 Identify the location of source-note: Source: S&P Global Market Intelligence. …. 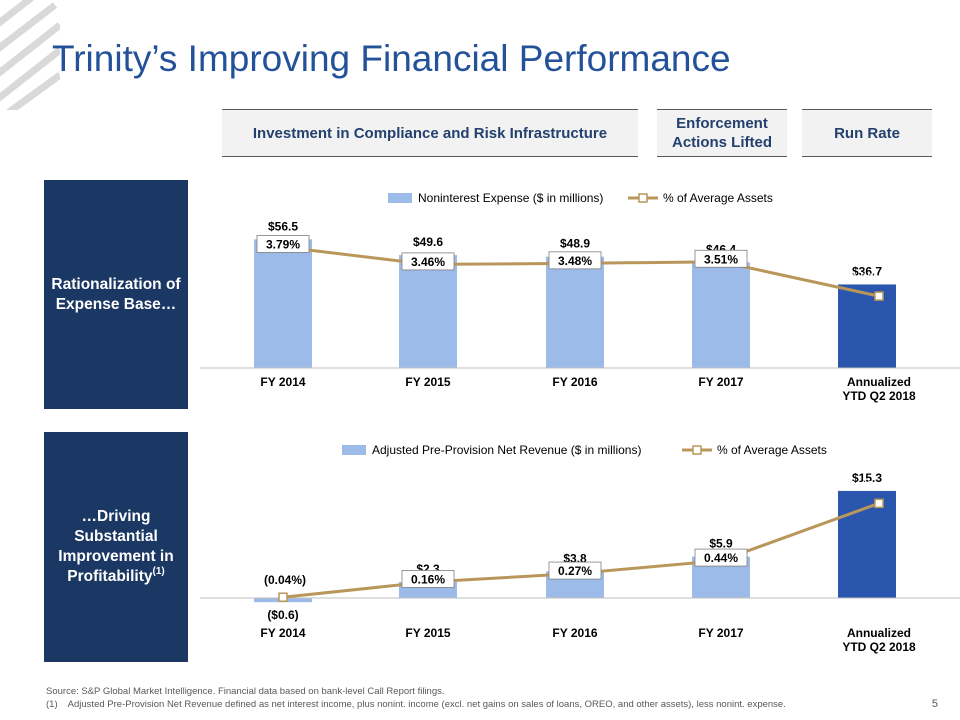
(245, 691).